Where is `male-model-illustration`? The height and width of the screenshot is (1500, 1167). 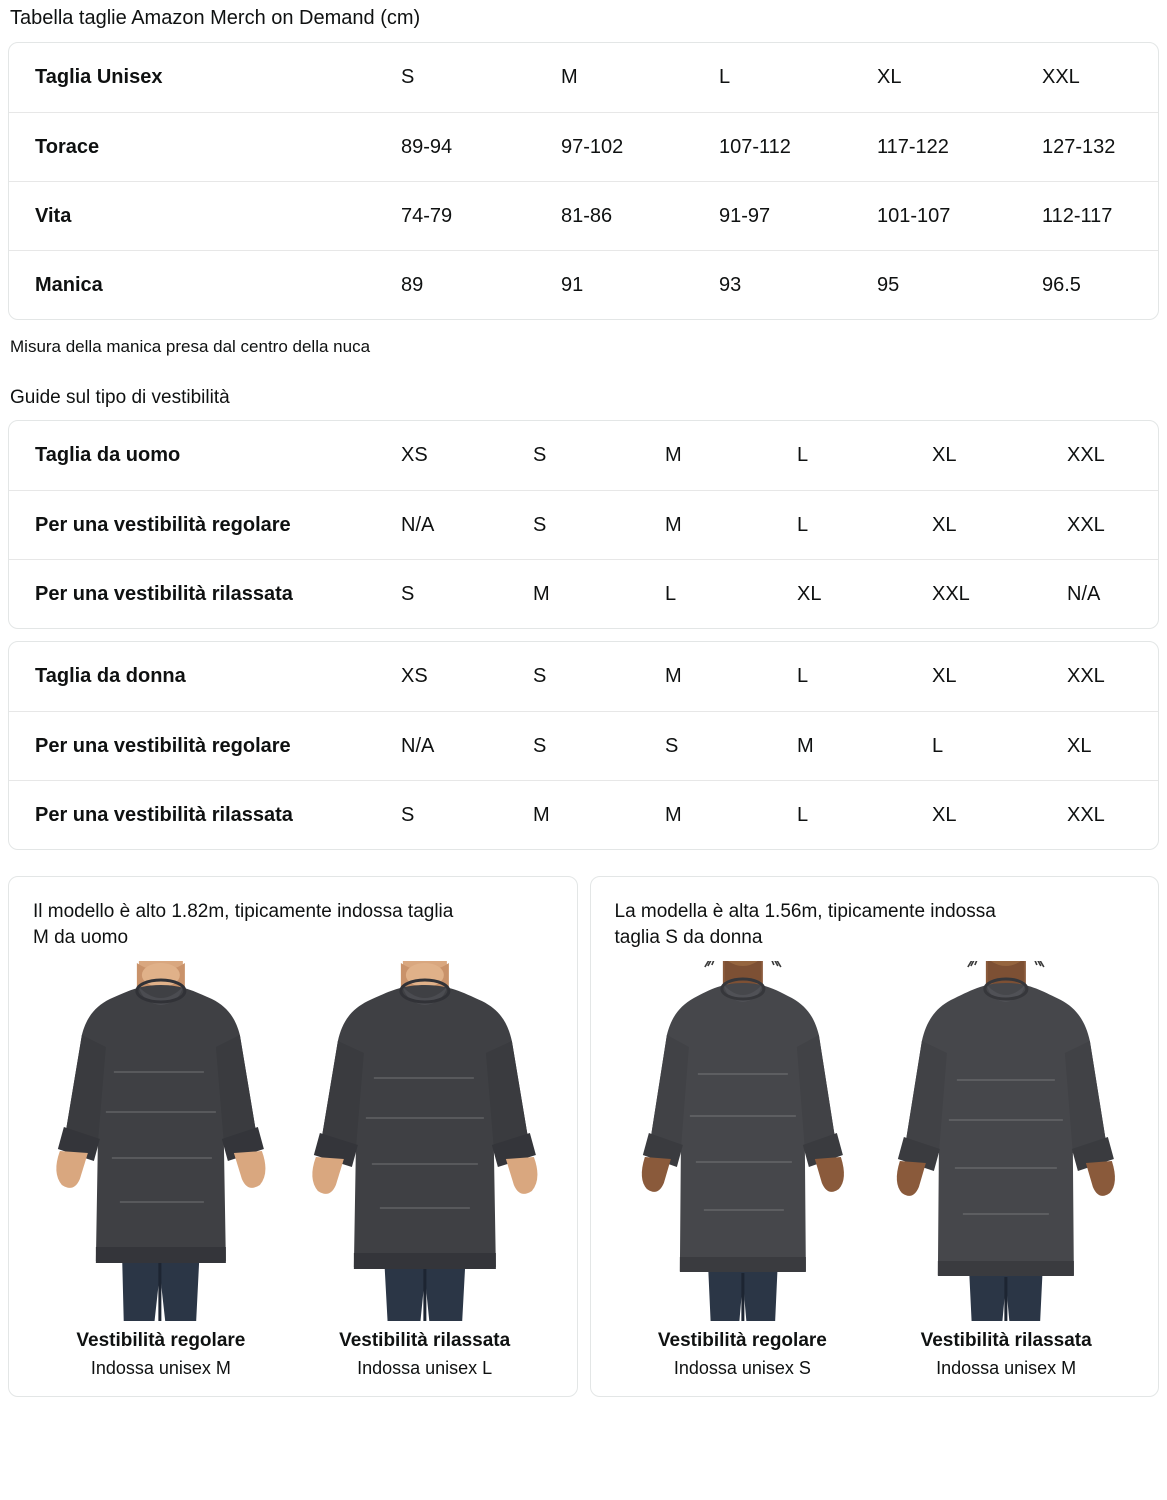
male-model-illustration is located at coordinates (161, 1141).